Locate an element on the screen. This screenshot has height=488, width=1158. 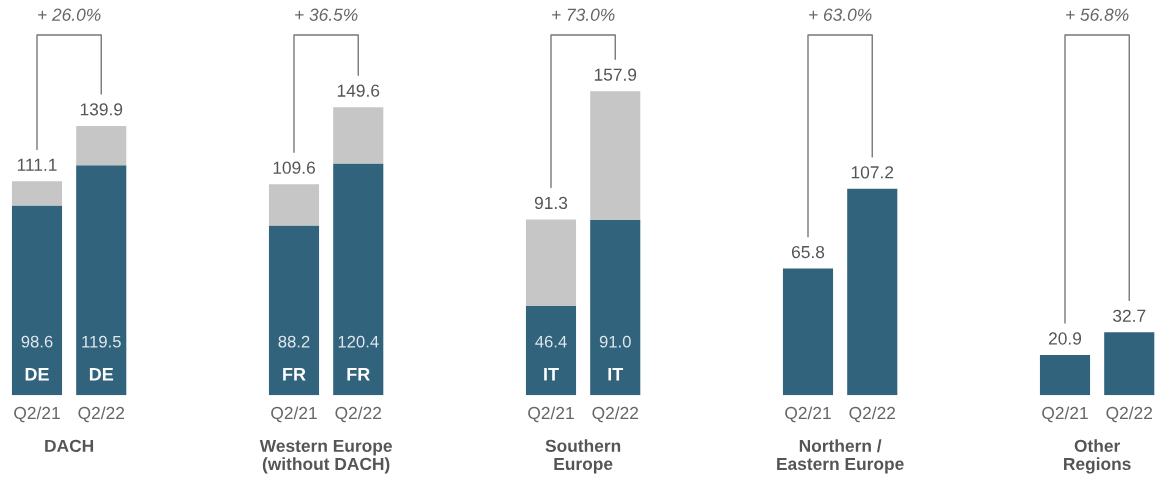
x-axis-title: Northern / Eastern Europe is located at coordinates (840, 456).